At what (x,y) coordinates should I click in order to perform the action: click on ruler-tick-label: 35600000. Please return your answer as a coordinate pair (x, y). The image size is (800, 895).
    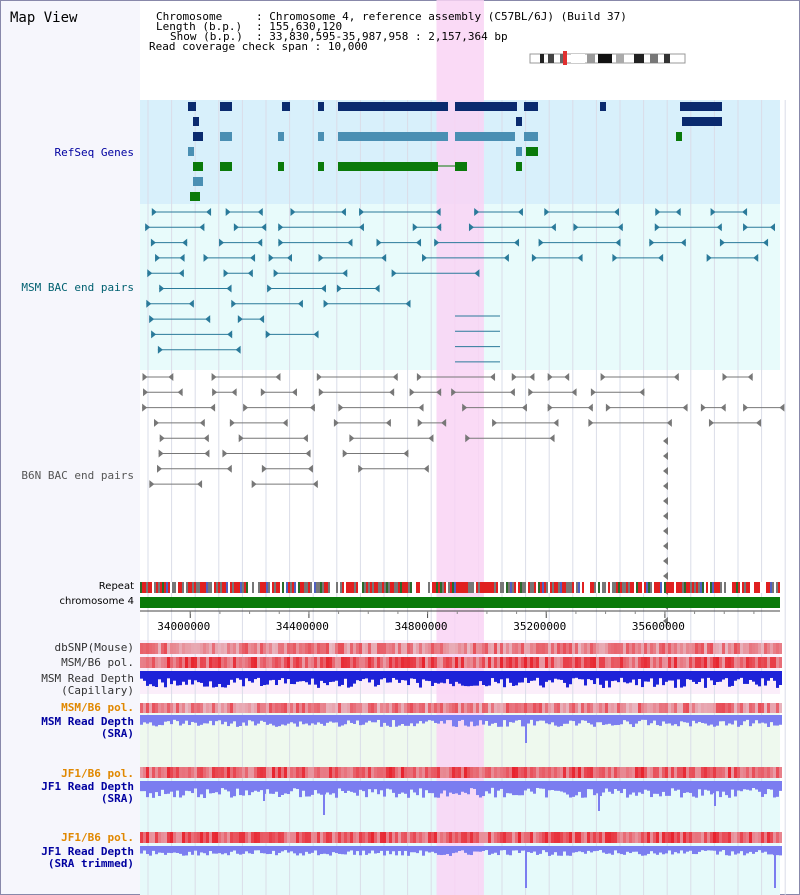
    Looking at the image, I should click on (658, 626).